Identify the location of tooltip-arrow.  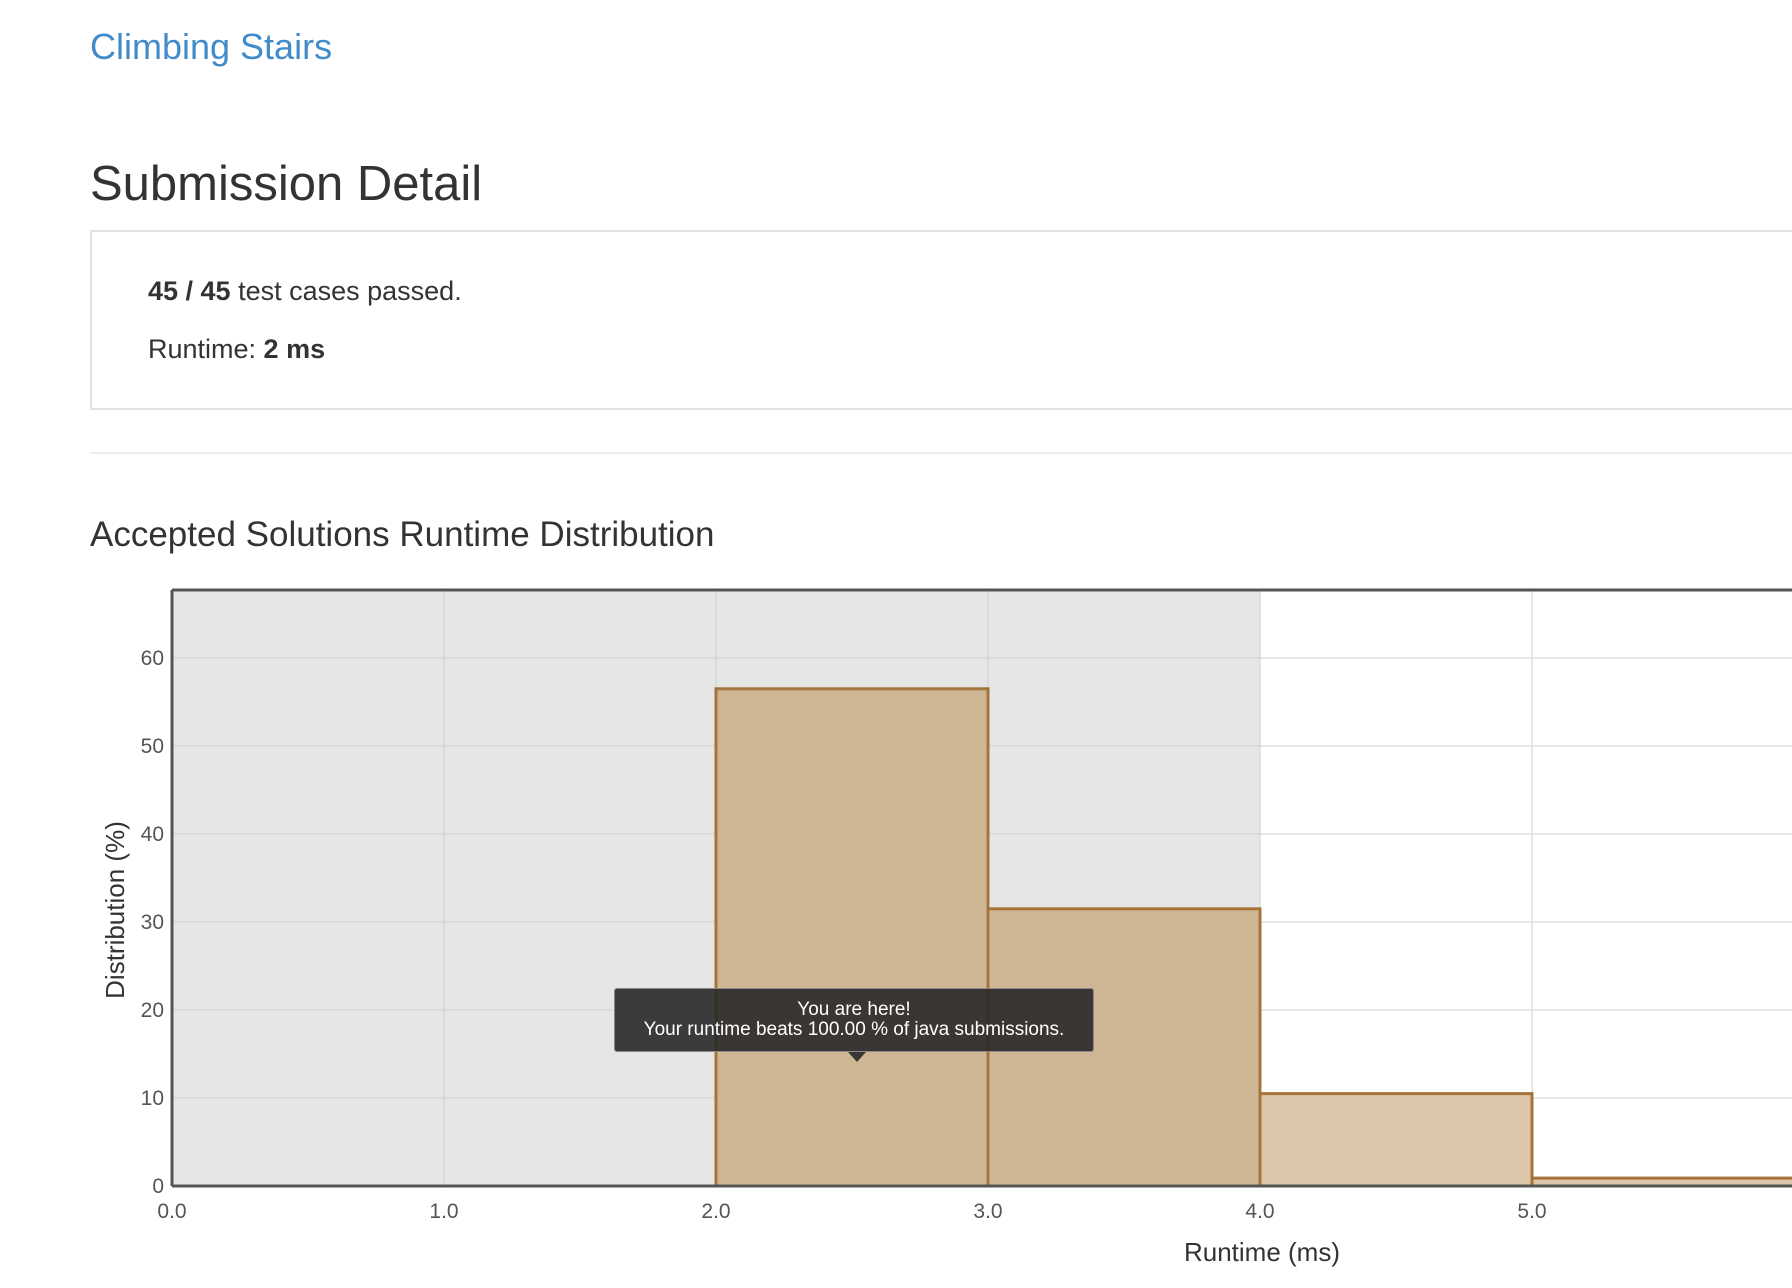
(857, 1057).